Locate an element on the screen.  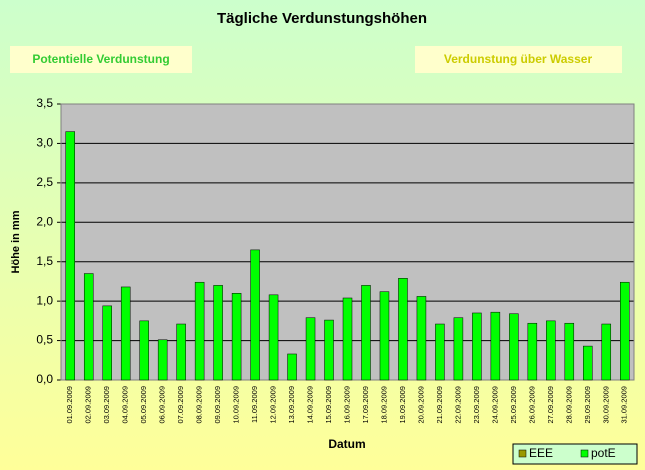
annotation: Verdunstung über Wasser is located at coordinates (518, 59).